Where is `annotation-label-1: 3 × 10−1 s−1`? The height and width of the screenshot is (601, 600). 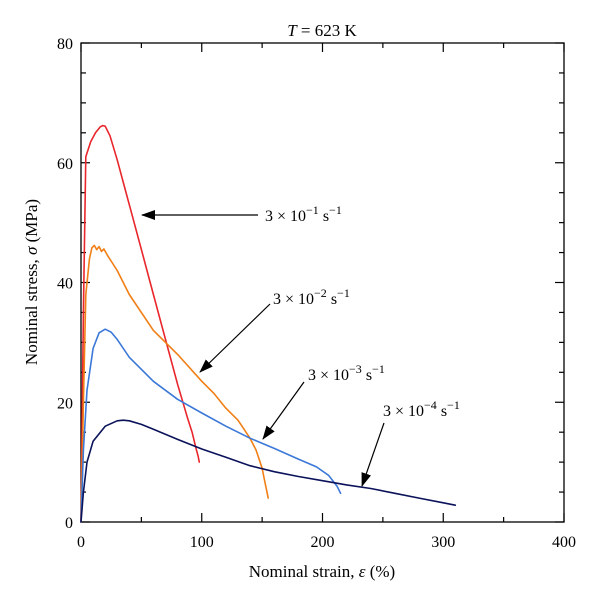
annotation-label-1: 3 × 10−1 s−1 is located at coordinates (303, 214).